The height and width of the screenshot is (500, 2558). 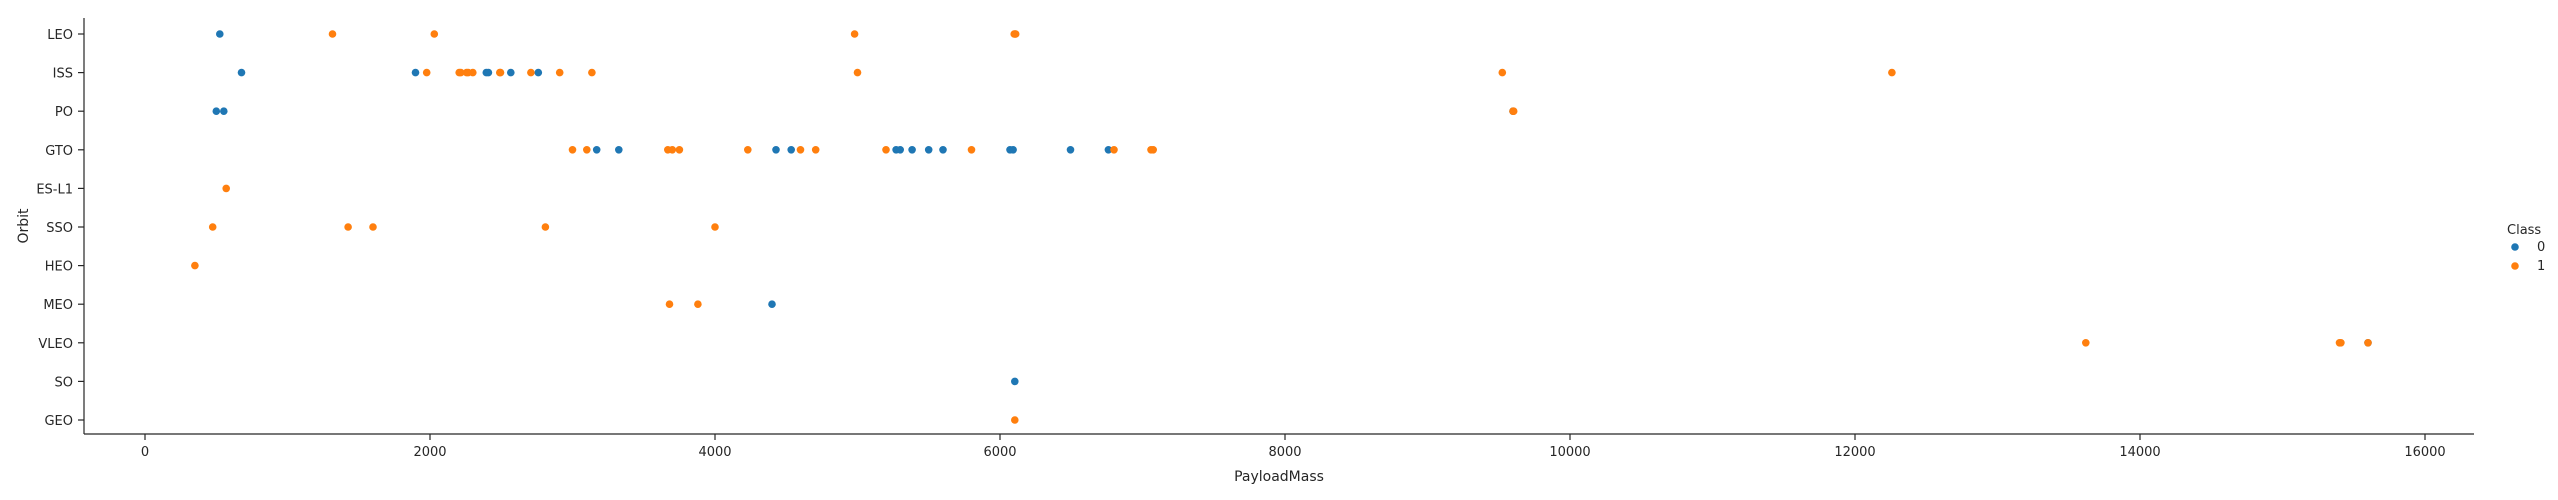 I want to click on legend: Class 0 1, so click(x=2526, y=248).